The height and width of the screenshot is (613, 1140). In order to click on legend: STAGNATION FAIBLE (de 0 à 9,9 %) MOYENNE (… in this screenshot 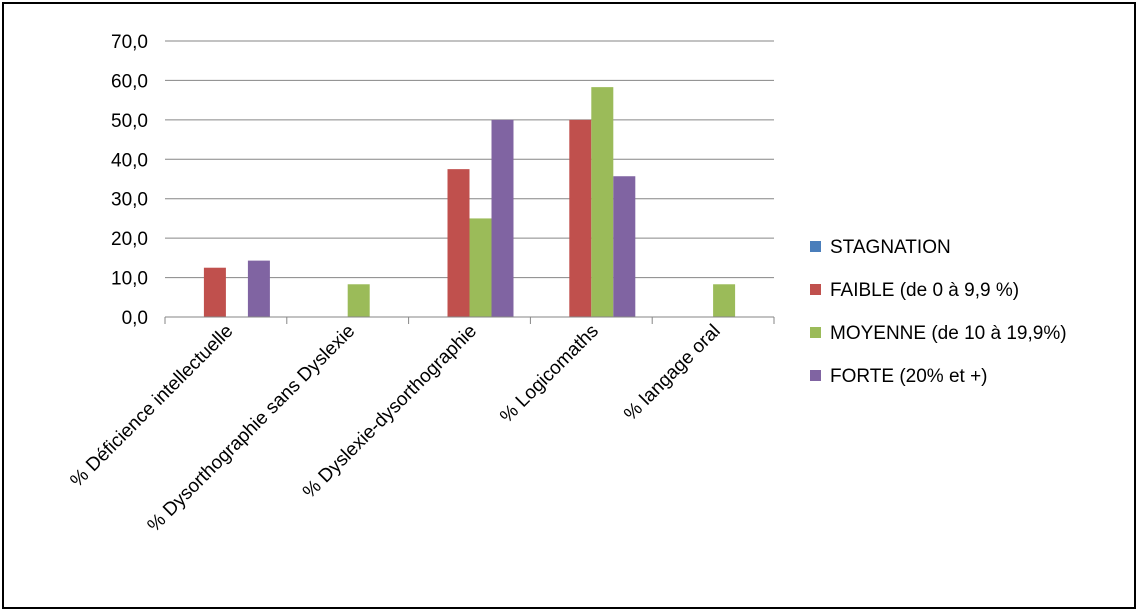, I will do `click(938, 312)`.